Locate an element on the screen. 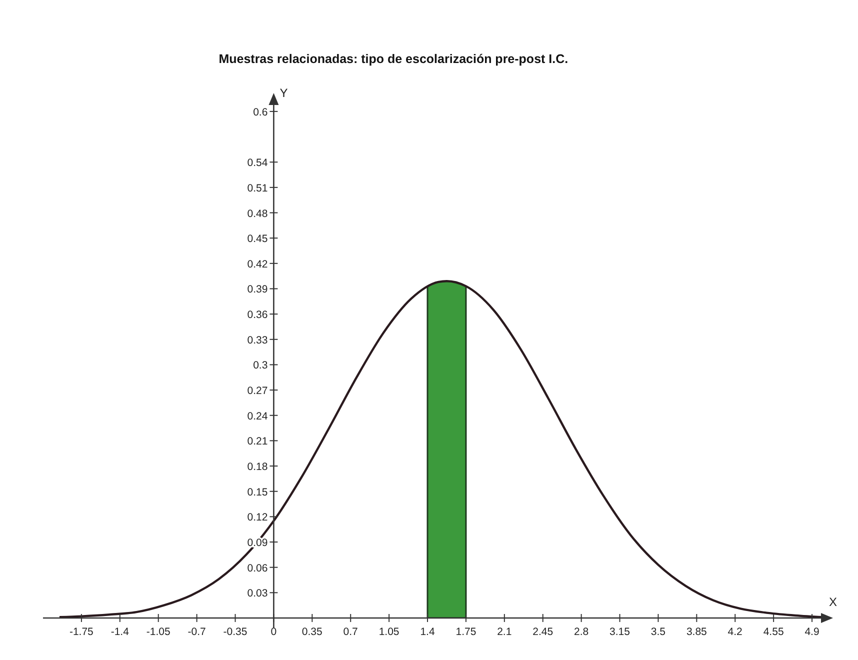 Image resolution: width=858 pixels, height=660 pixels. x-tick-label: 0 is located at coordinates (273, 632).